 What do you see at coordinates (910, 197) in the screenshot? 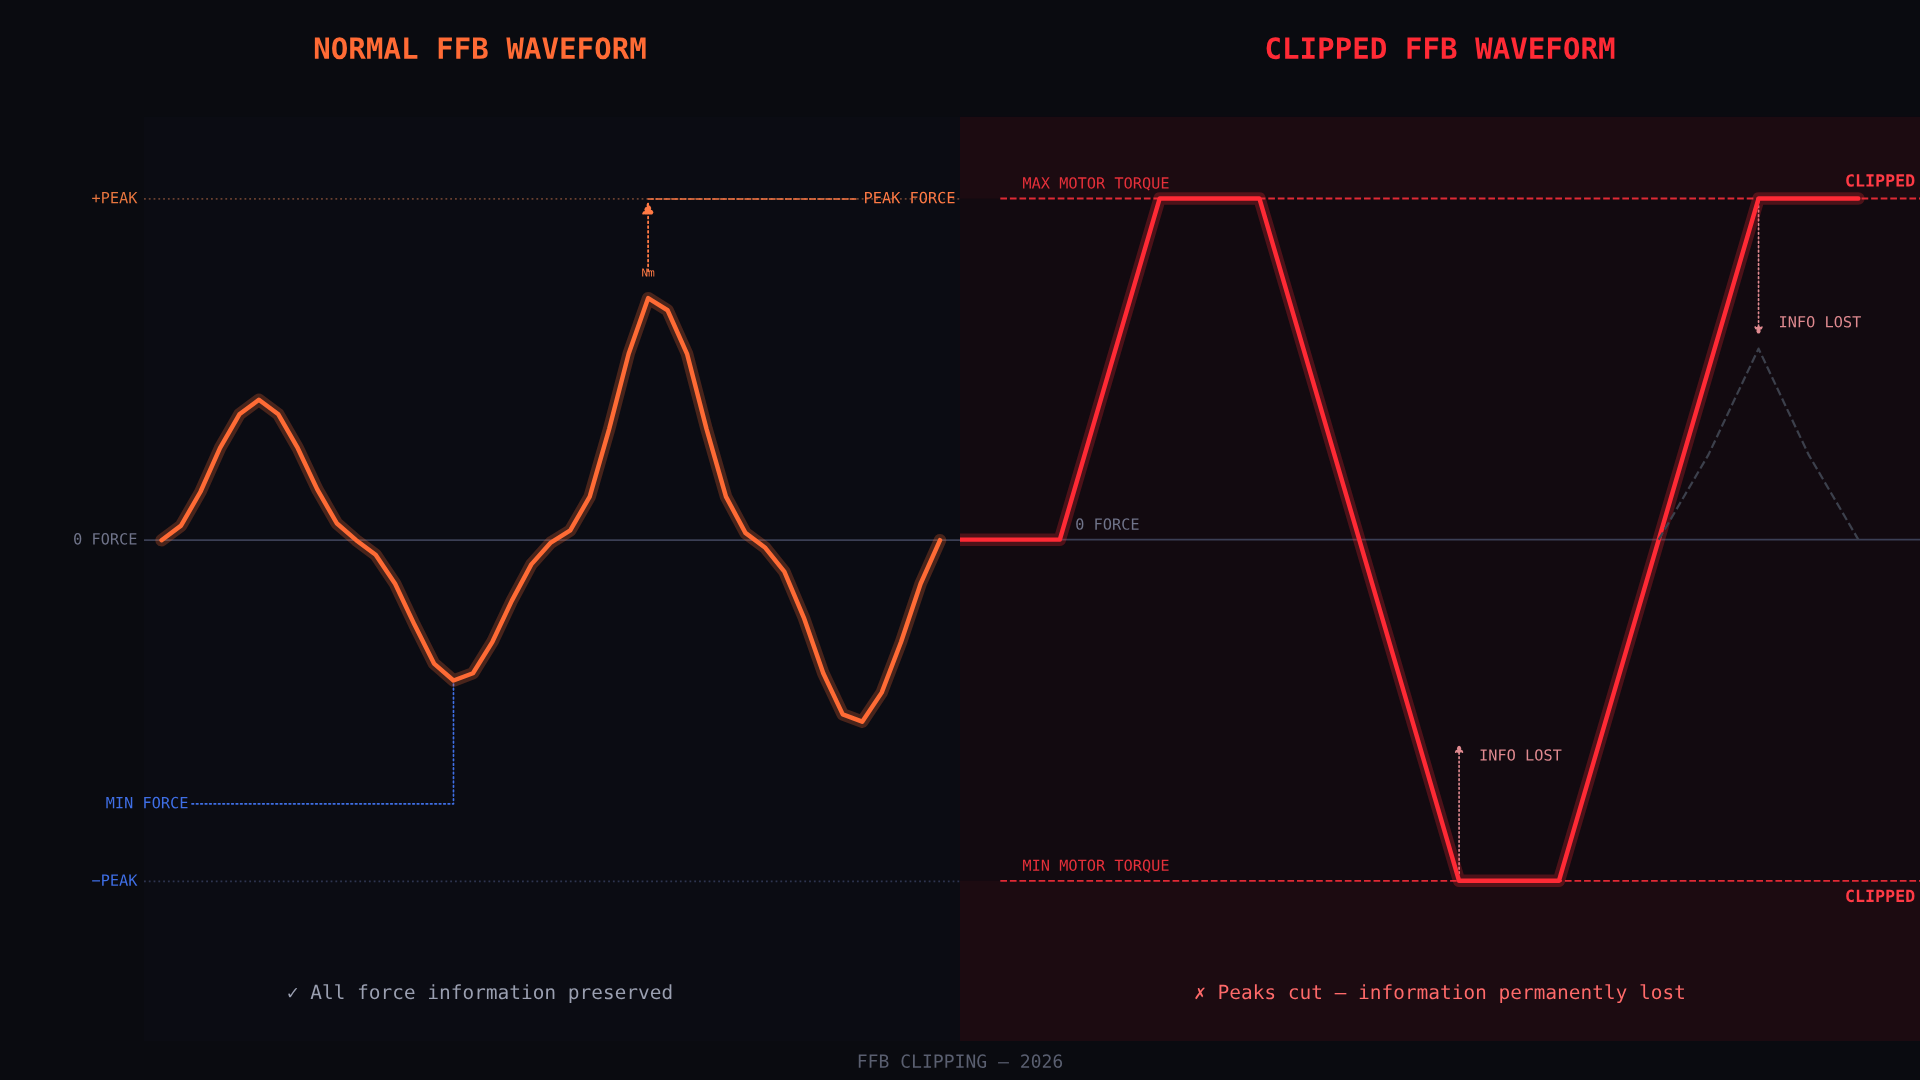
I see `text: PEAK FORCE` at bounding box center [910, 197].